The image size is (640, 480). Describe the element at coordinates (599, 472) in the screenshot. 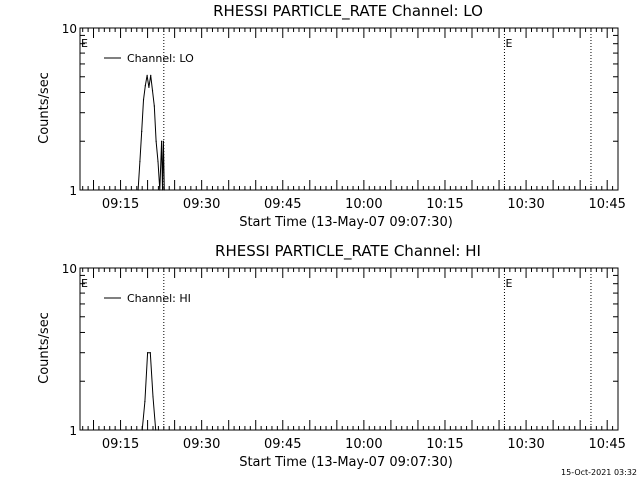

I see `footer-timestamp: 15-Oct-2021 03:32` at that location.